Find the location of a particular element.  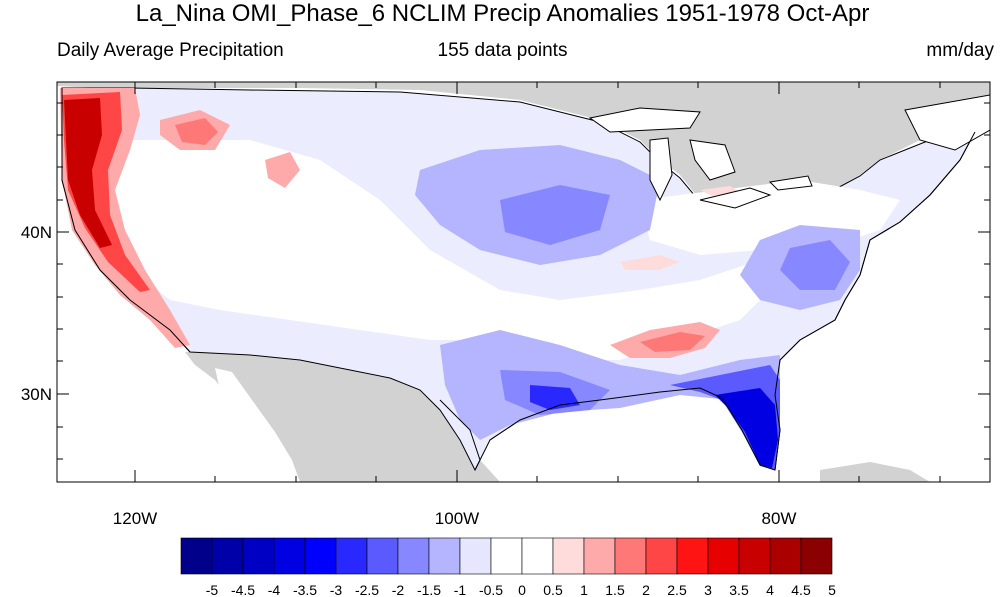

lon-label-80w: 80W is located at coordinates (779, 518).